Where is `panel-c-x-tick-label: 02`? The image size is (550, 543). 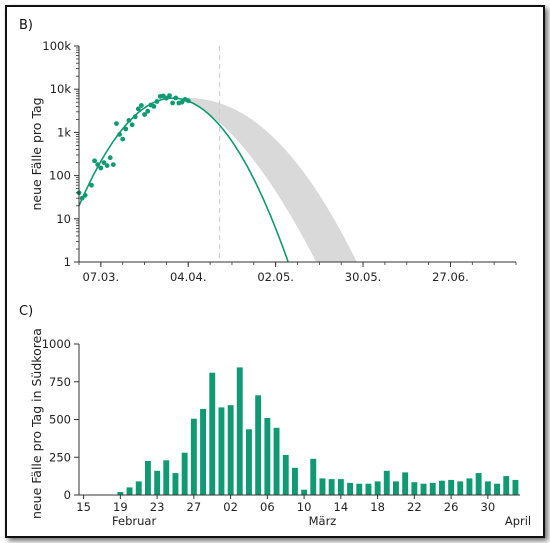 panel-c-x-tick-label: 02 is located at coordinates (230, 507).